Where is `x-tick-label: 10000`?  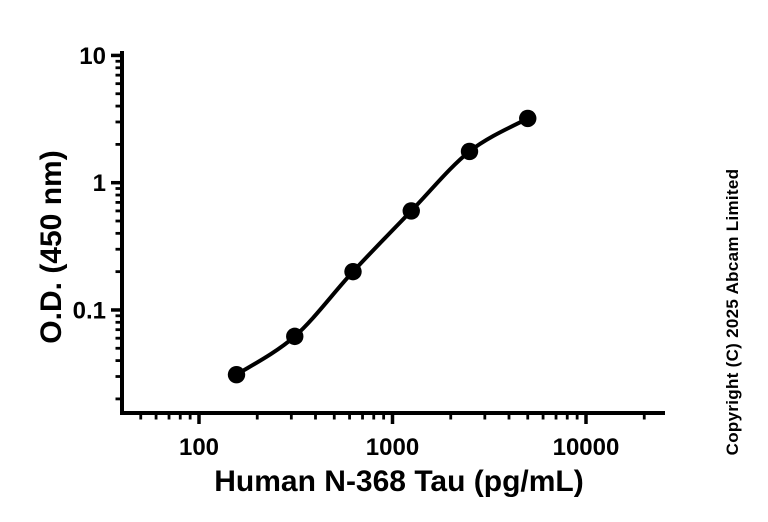 x-tick-label: 10000 is located at coordinates (586, 447).